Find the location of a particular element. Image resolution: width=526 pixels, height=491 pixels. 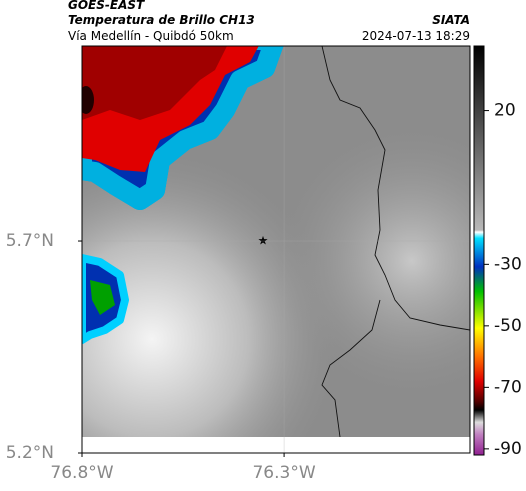

subtitle: Temperatura de Brillo CH13 is located at coordinates (161, 20).